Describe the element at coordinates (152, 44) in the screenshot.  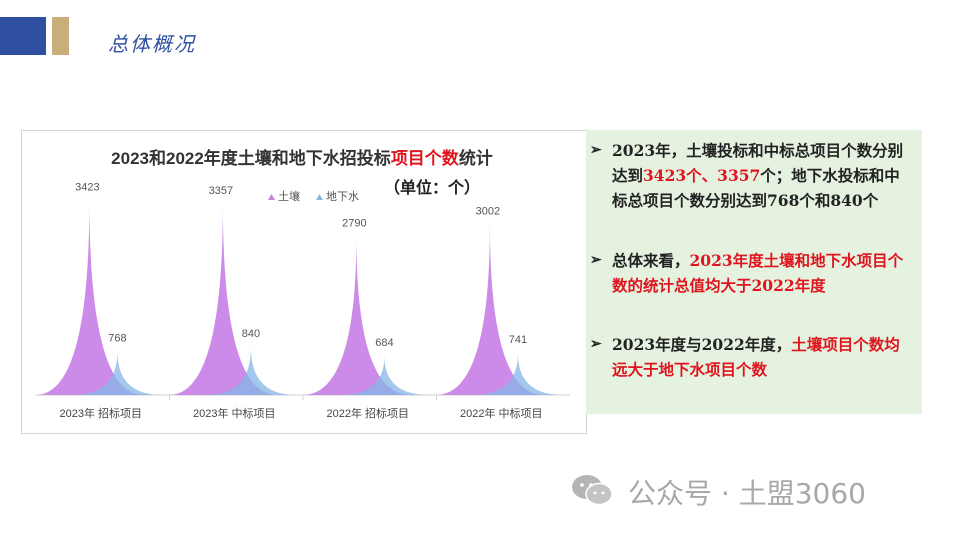
I see `page-title: 总体概况` at that location.